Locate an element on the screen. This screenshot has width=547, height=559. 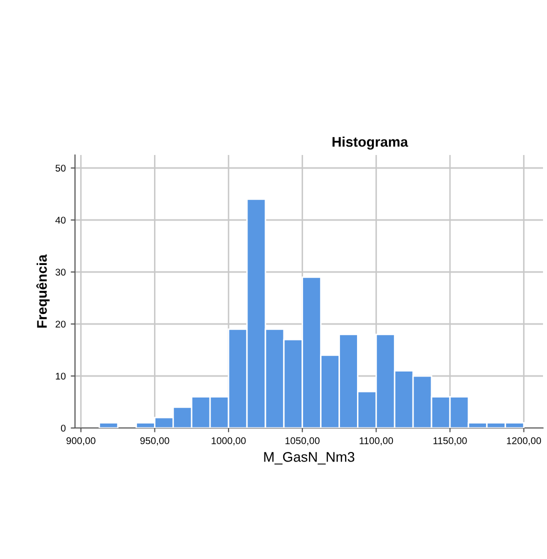
x-tick-label: 1000,00 is located at coordinates (229, 441).